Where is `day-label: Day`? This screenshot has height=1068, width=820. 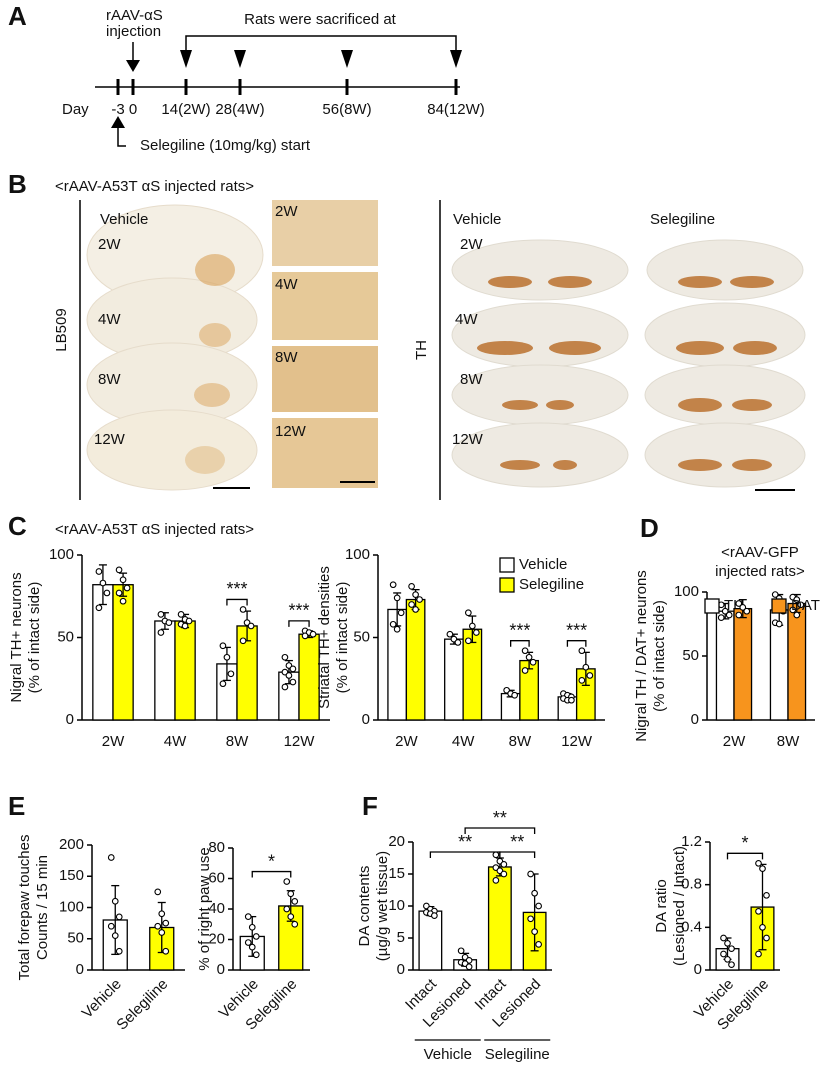
day-label: Day is located at coordinates (75, 109).